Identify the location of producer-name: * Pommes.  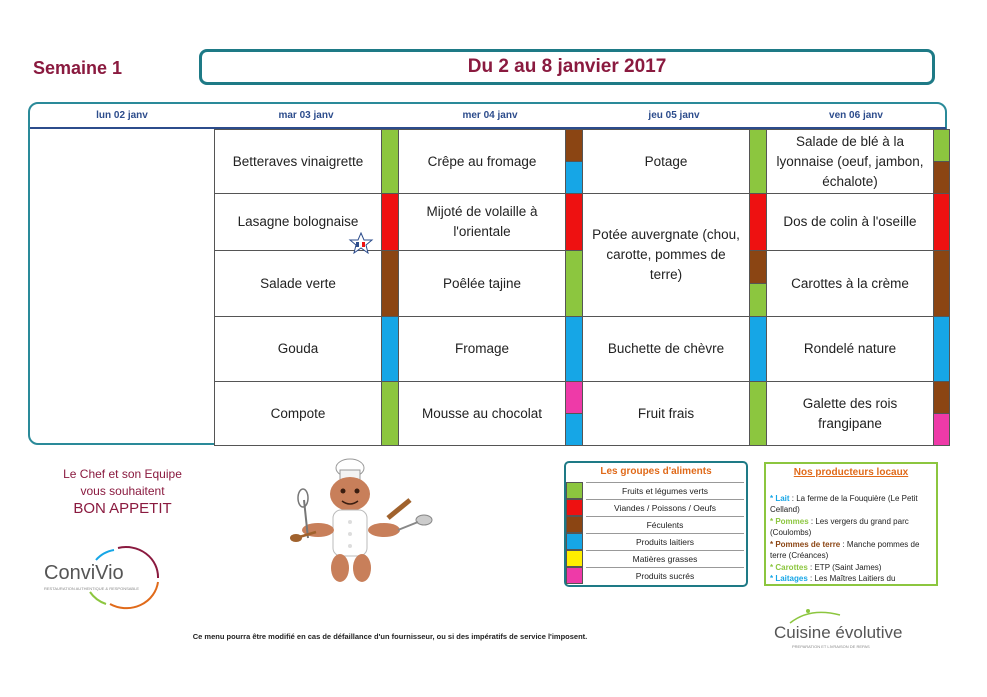
(789, 521).